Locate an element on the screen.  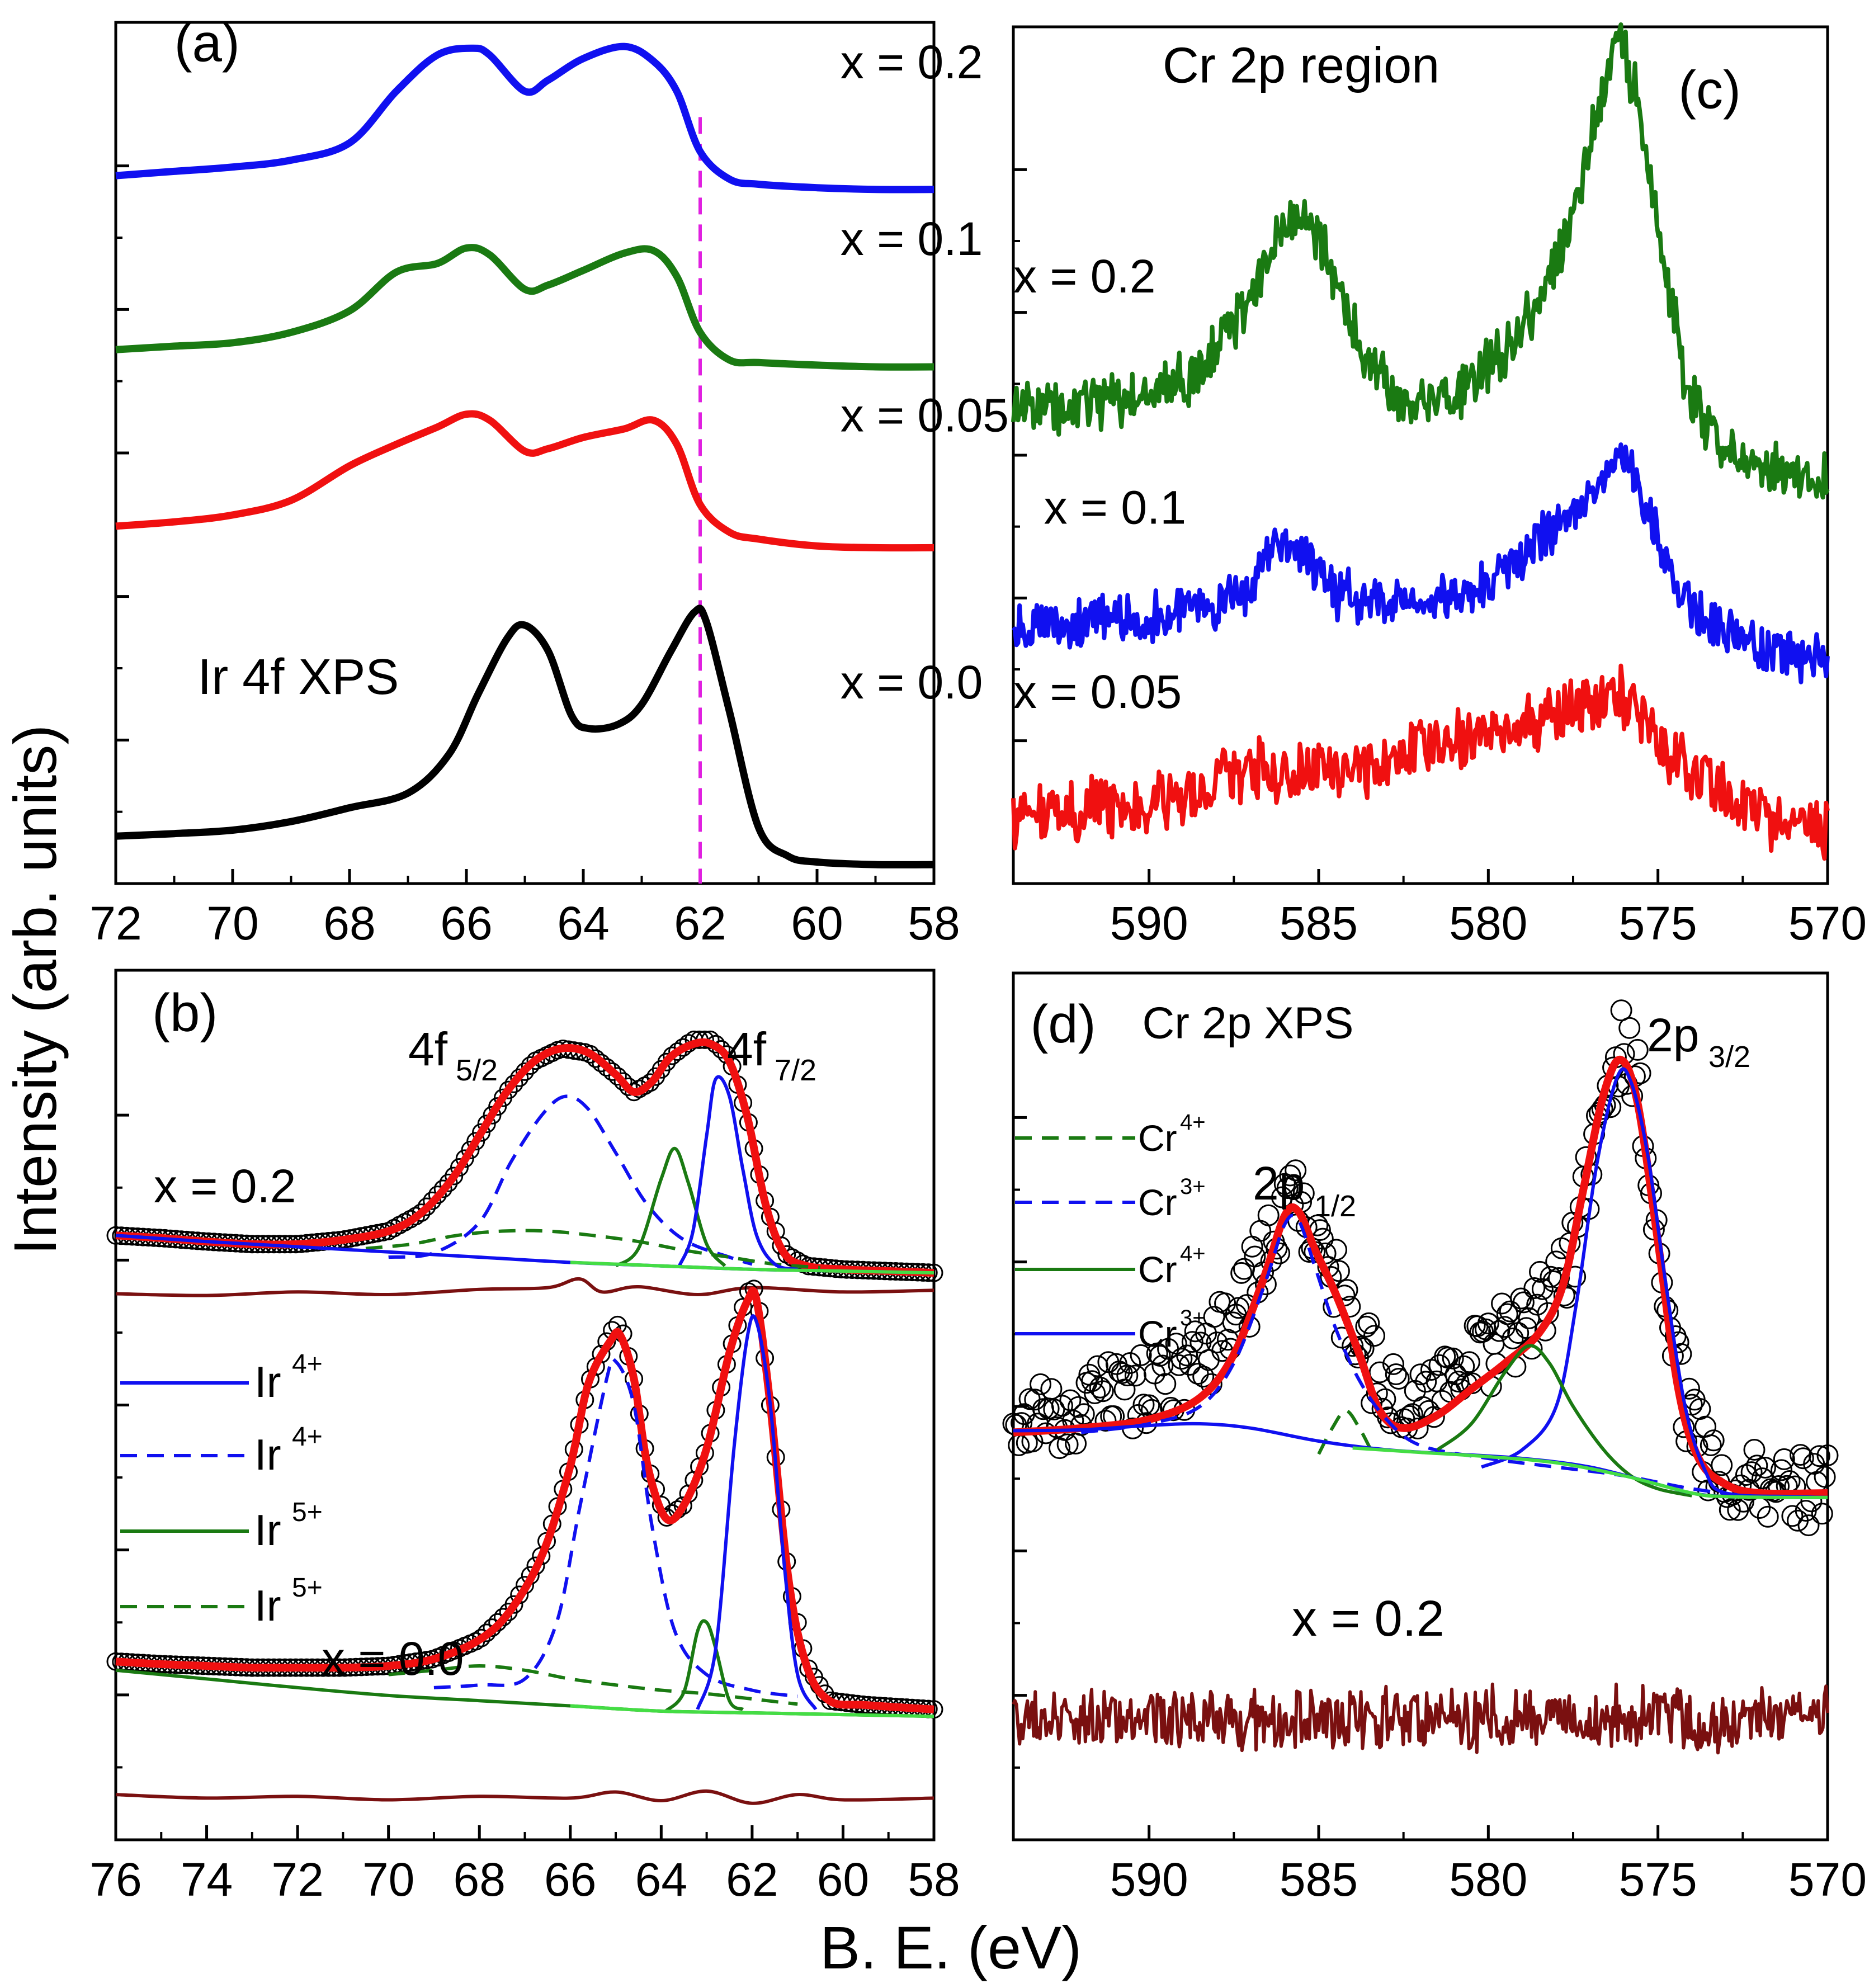
panel-a-series-label-3: x = 0.0 is located at coordinates (912, 682).